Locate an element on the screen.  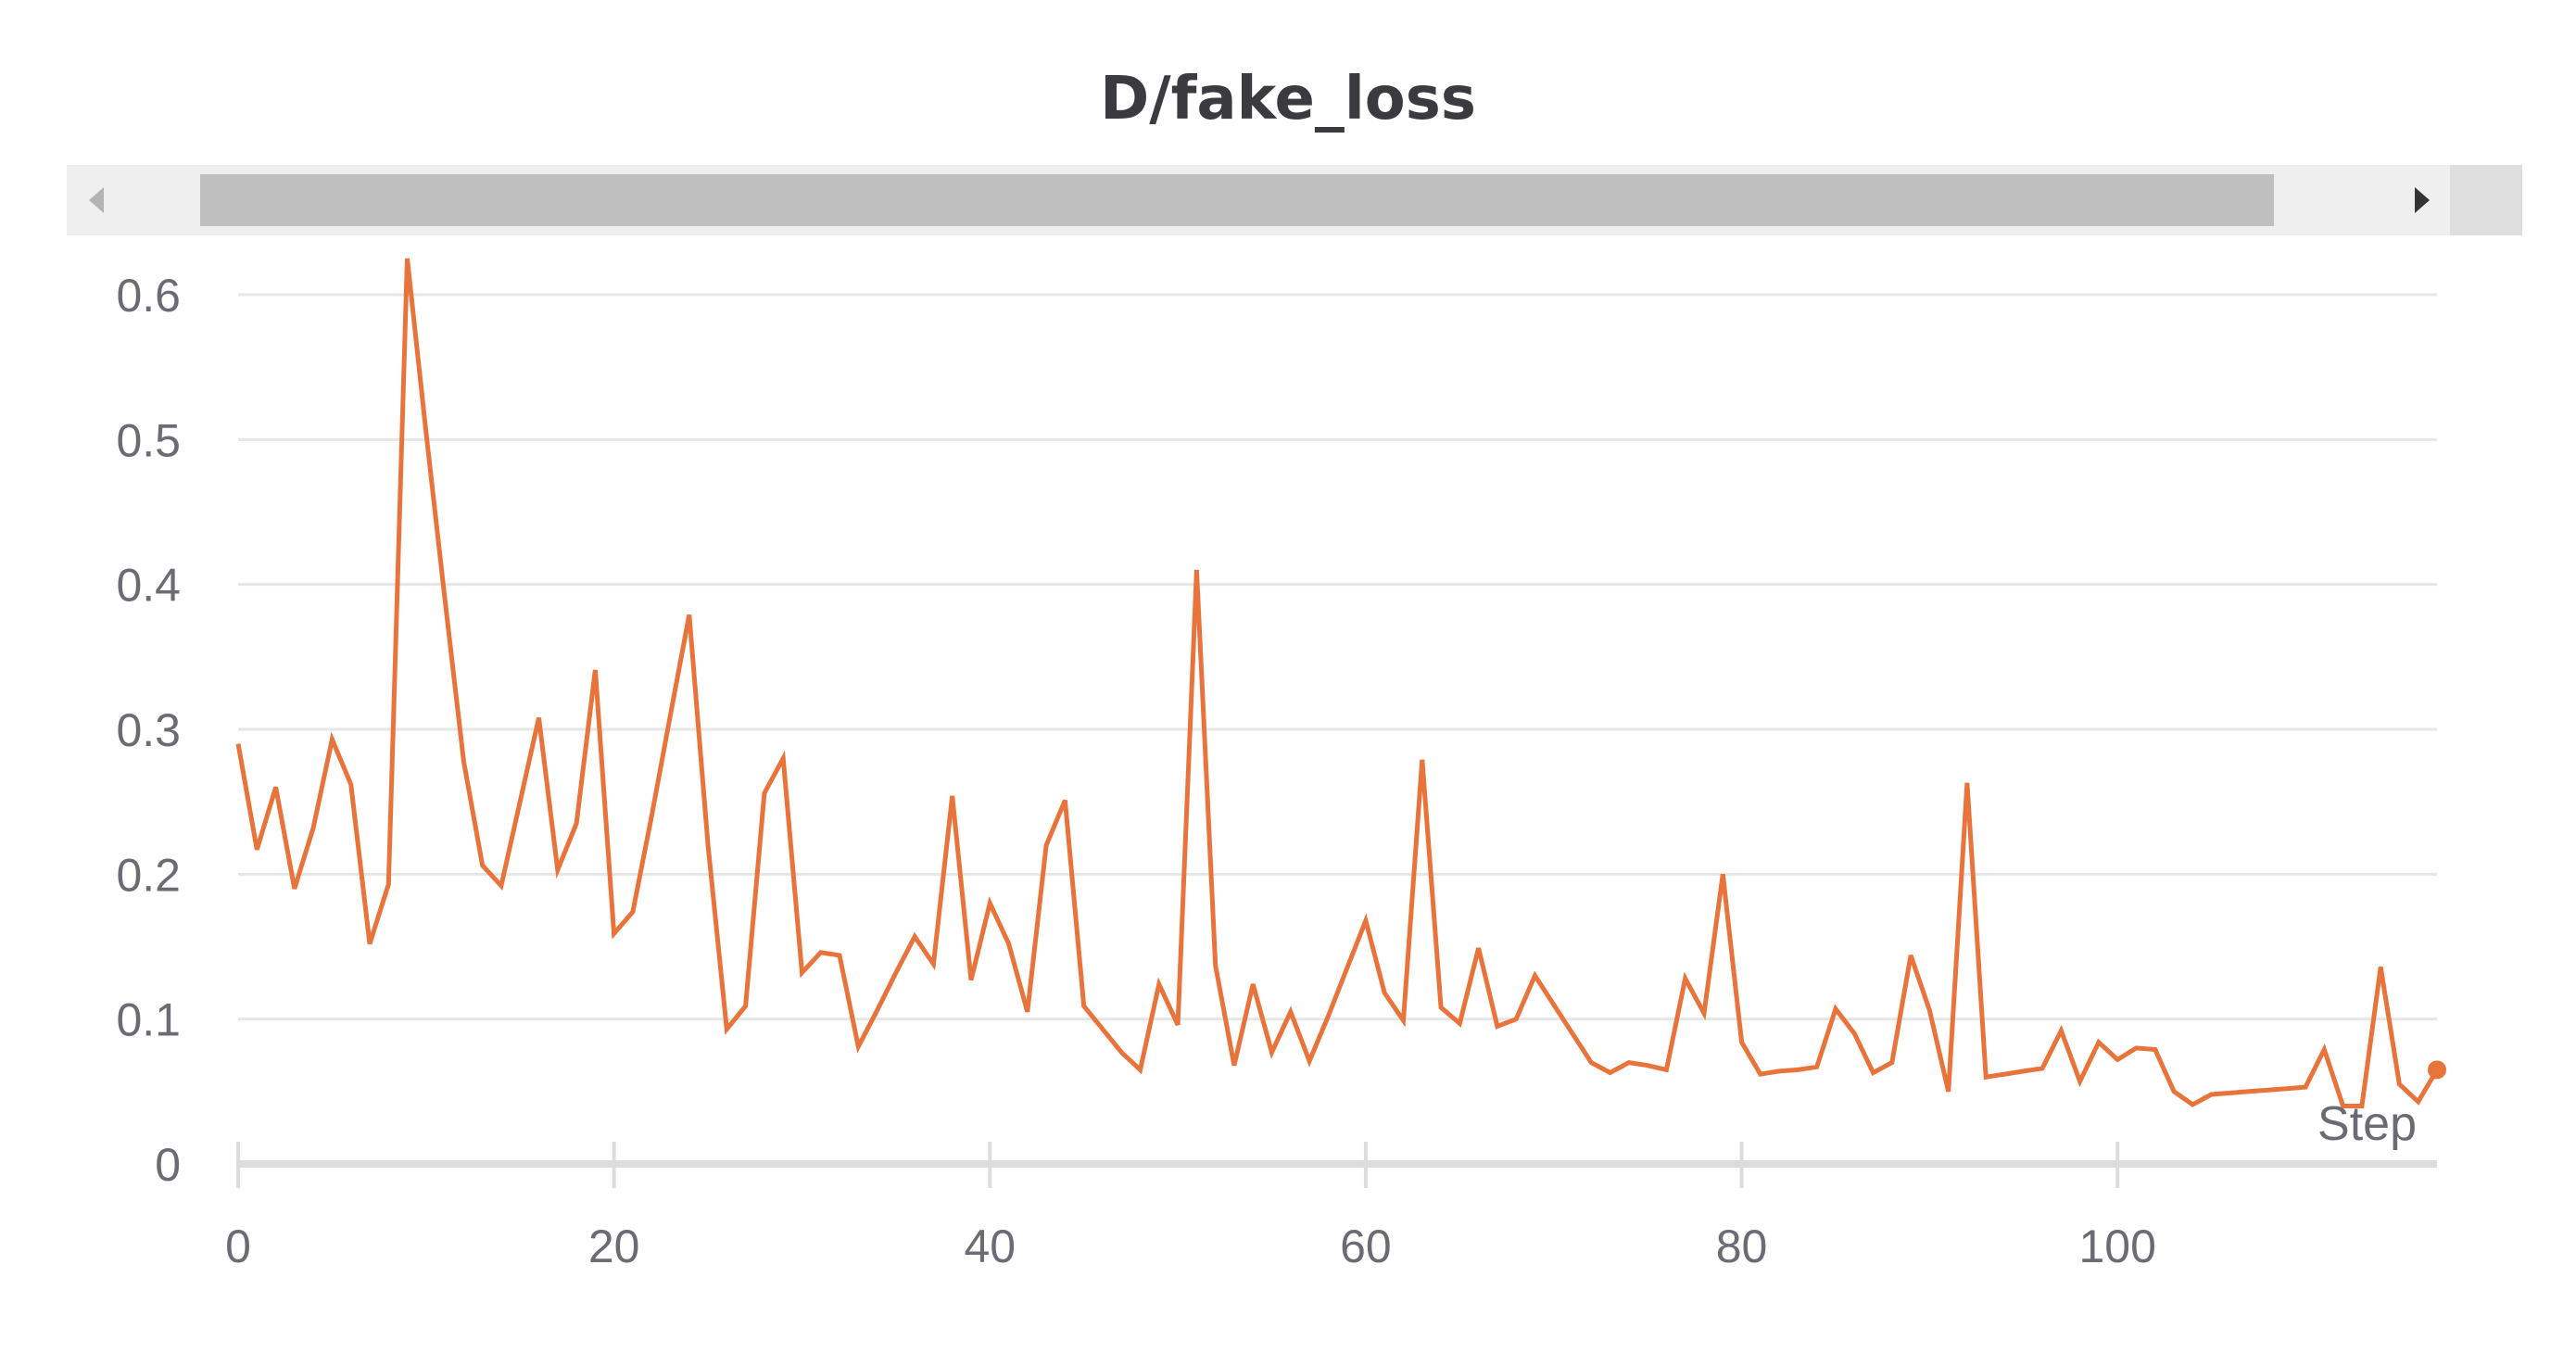
x-tick-label: 60 is located at coordinates (1366, 1246).